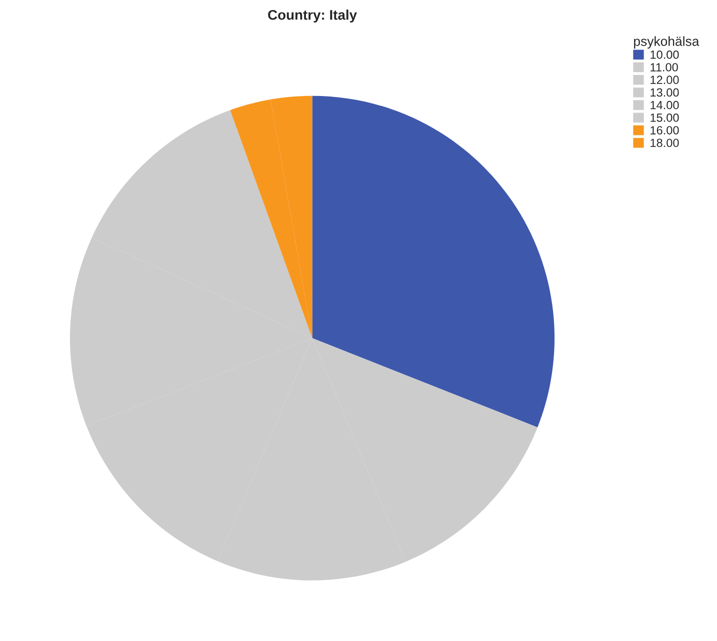 This screenshot has height=641, width=717. Describe the element at coordinates (664, 67) in the screenshot. I see `legend-label: 11.00` at that location.